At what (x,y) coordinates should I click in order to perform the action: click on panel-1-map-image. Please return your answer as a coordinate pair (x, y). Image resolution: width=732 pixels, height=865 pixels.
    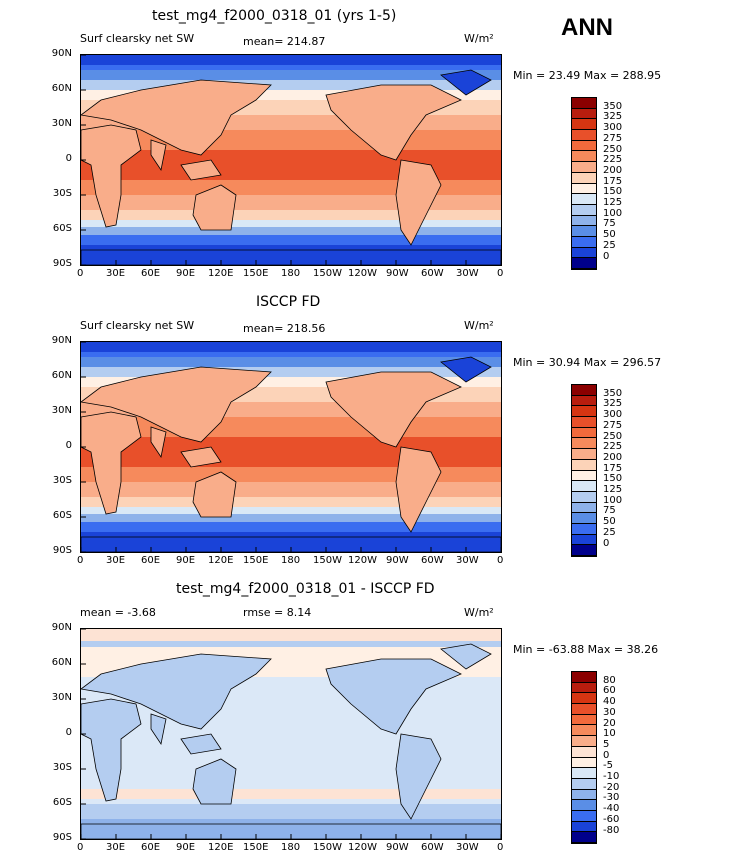
    Looking at the image, I should click on (291, 160).